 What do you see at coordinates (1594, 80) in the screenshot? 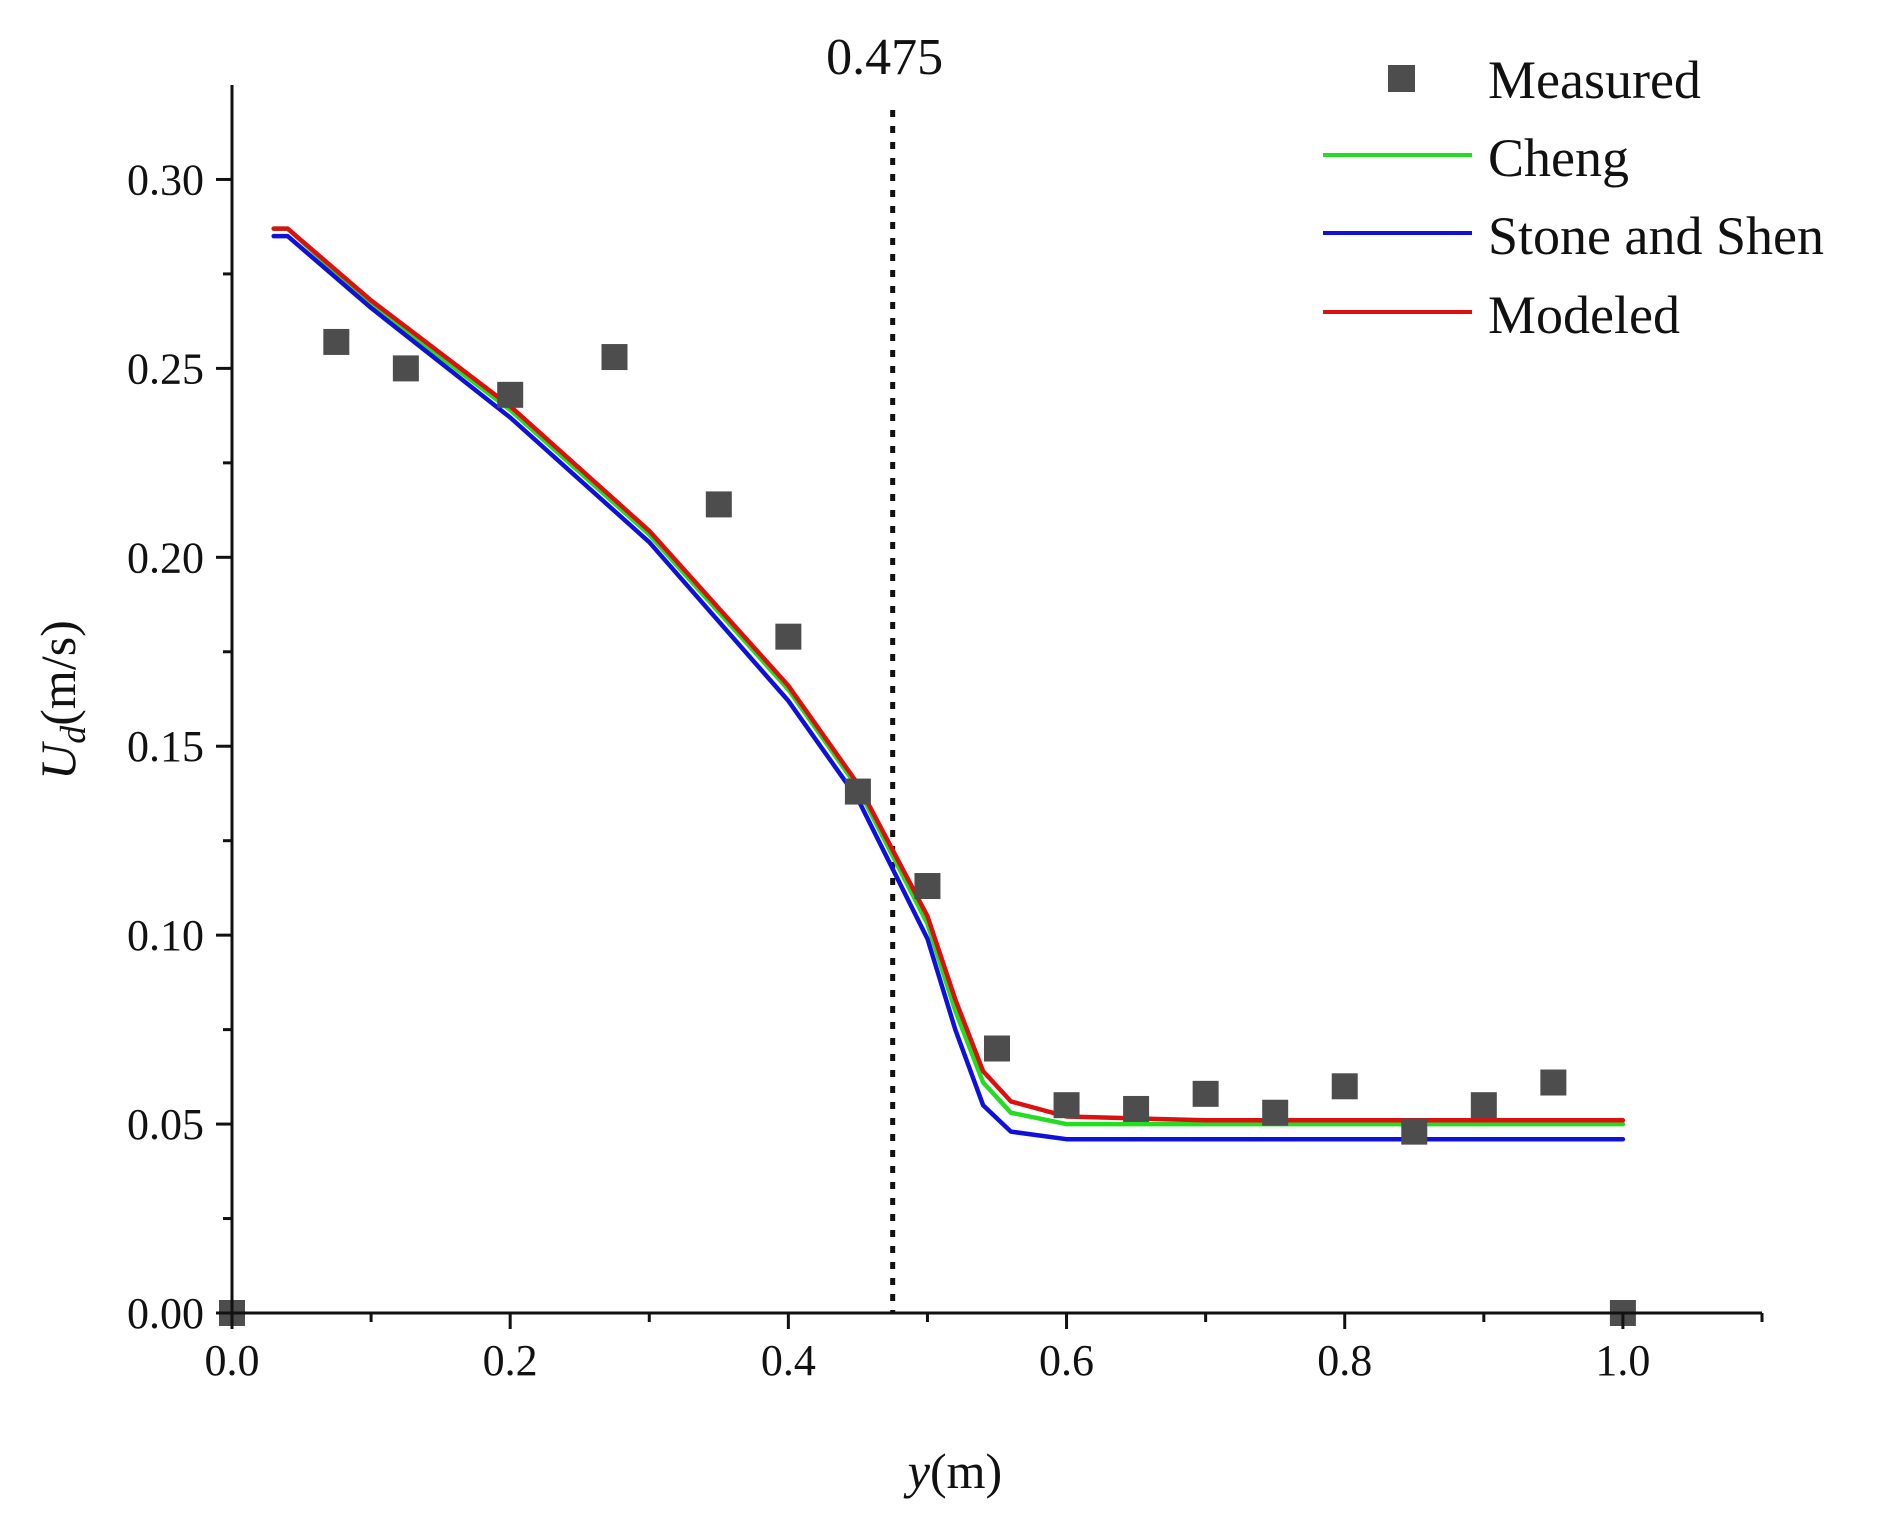
I see `legend-label-measured: Measured` at bounding box center [1594, 80].